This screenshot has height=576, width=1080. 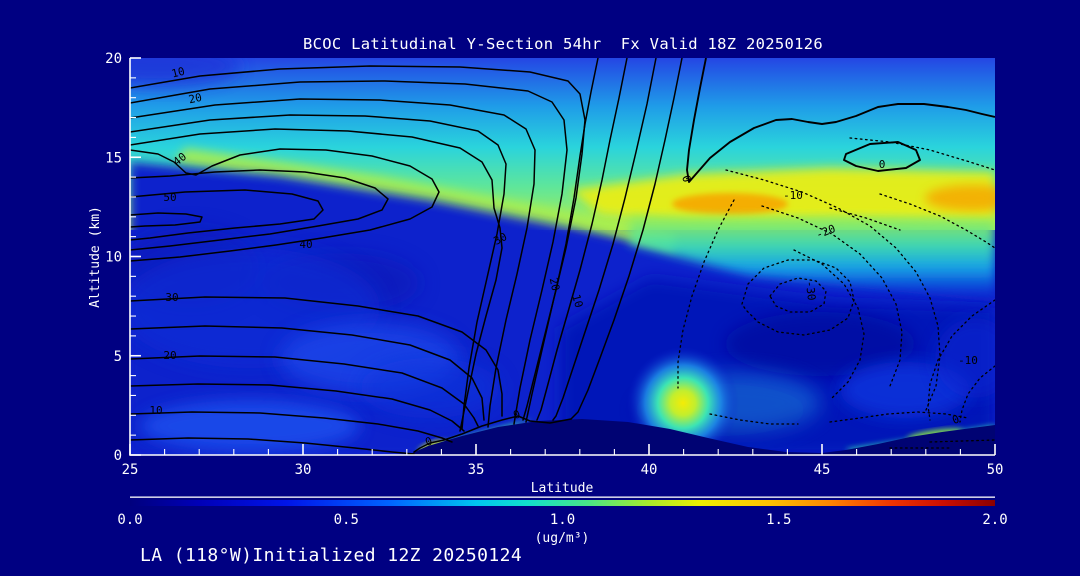 I want to click on yellow-band, so click(x=782, y=195).